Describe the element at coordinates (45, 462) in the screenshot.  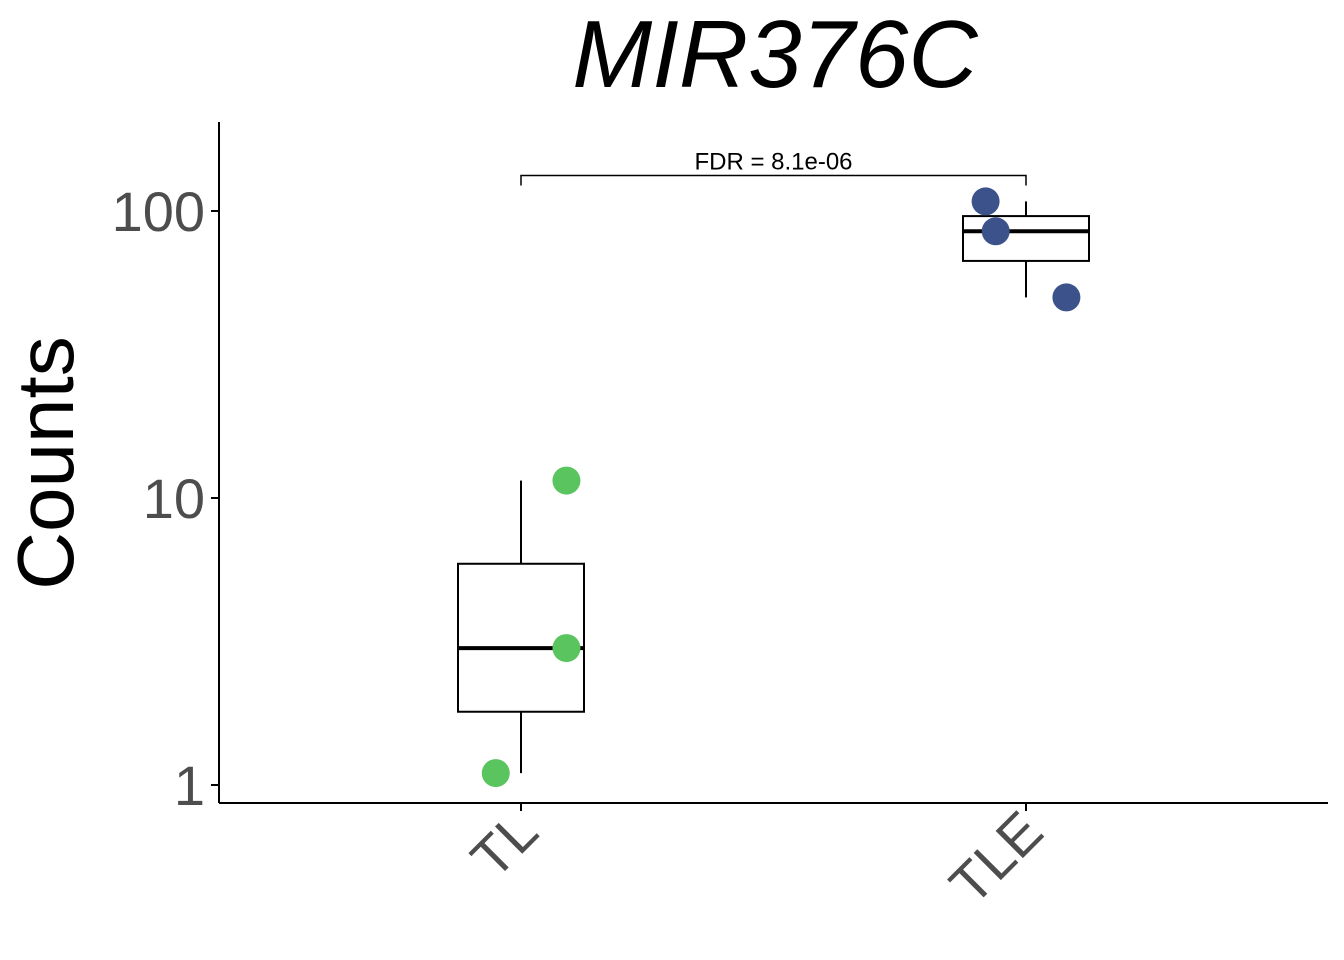
I see `y-axis-label: Counts` at that location.